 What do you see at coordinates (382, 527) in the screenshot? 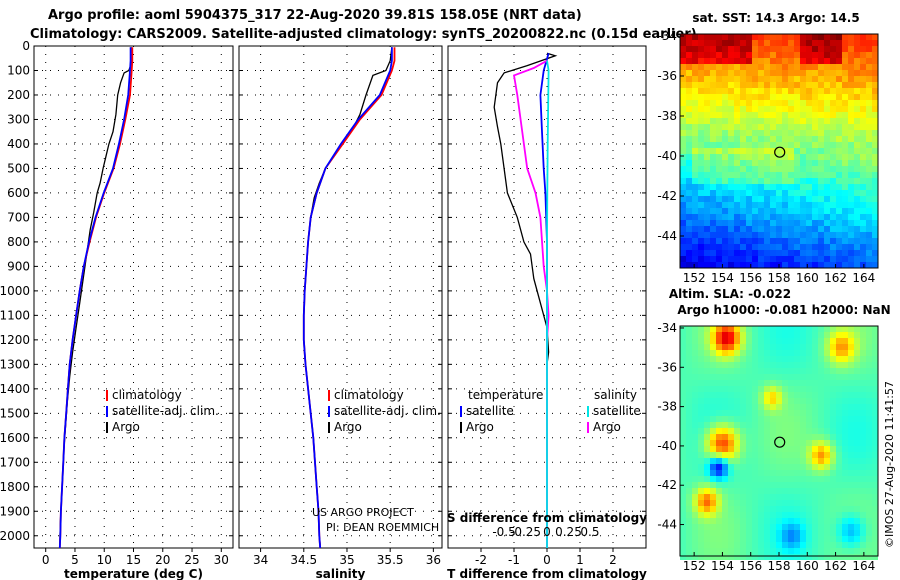
I see `annotation-pi: PI: DEAN ROEMMICH` at bounding box center [382, 527].